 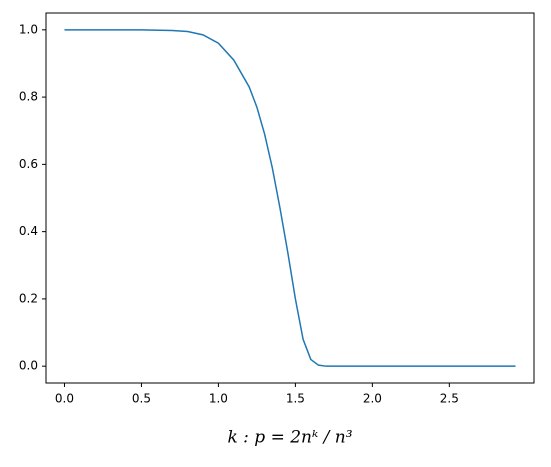 I want to click on y-tick-label: 0.6, so click(x=28, y=164).